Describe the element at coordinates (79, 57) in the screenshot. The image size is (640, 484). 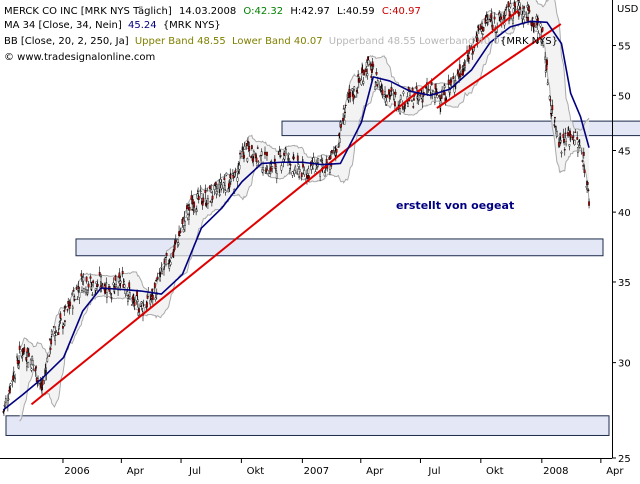
I see `copyright: © www.tradesignalonline.com` at that location.